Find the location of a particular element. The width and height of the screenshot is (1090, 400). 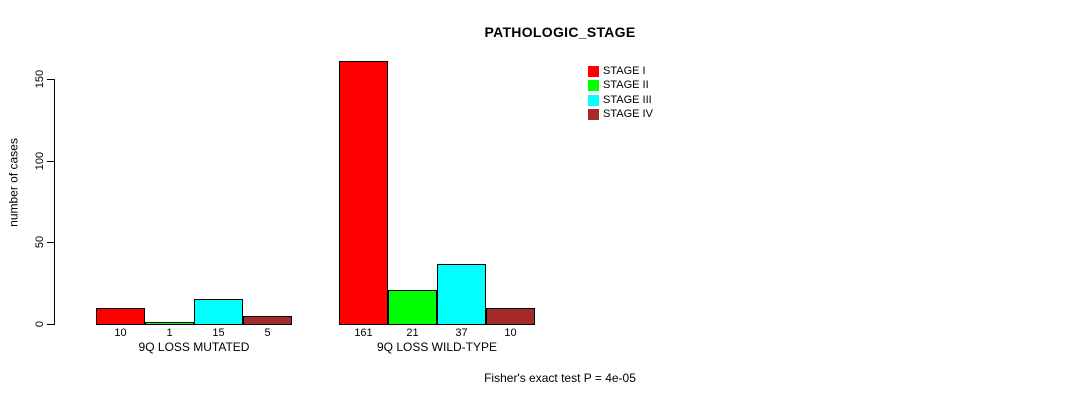

legend-item: STAGE II is located at coordinates (620, 85).